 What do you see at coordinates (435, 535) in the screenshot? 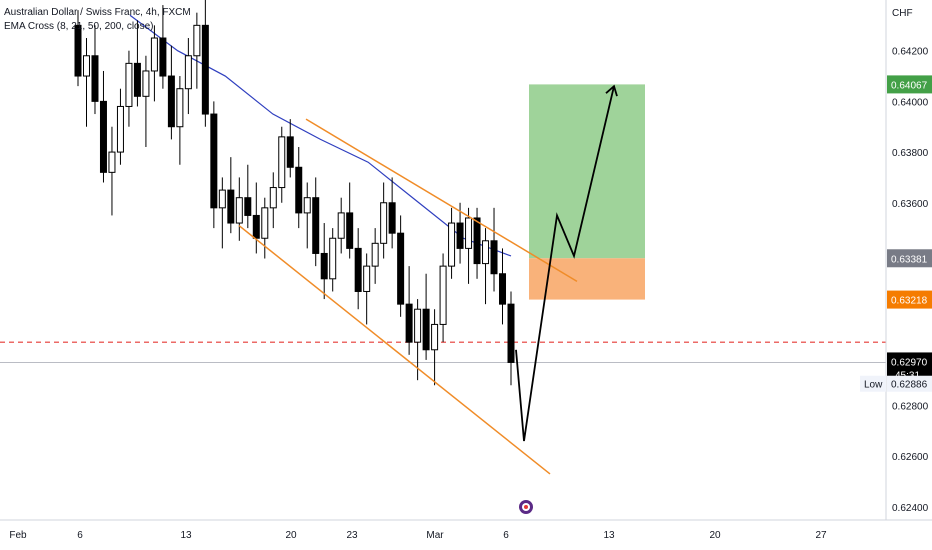
I see `time-tick-label: Mar` at bounding box center [435, 535].